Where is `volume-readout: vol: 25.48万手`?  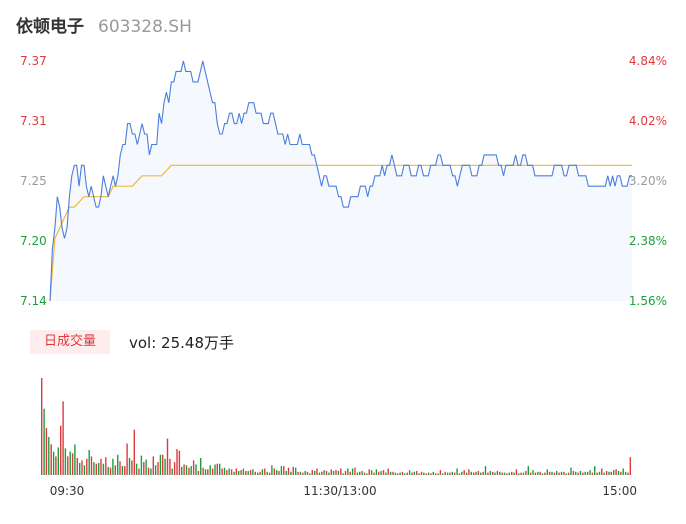
volume-readout: vol: 25.48万手 is located at coordinates (181, 343).